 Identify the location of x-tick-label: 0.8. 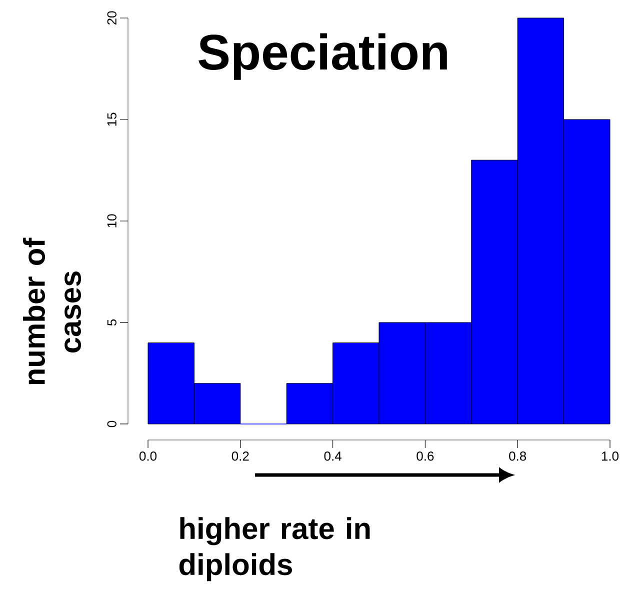
(517, 456).